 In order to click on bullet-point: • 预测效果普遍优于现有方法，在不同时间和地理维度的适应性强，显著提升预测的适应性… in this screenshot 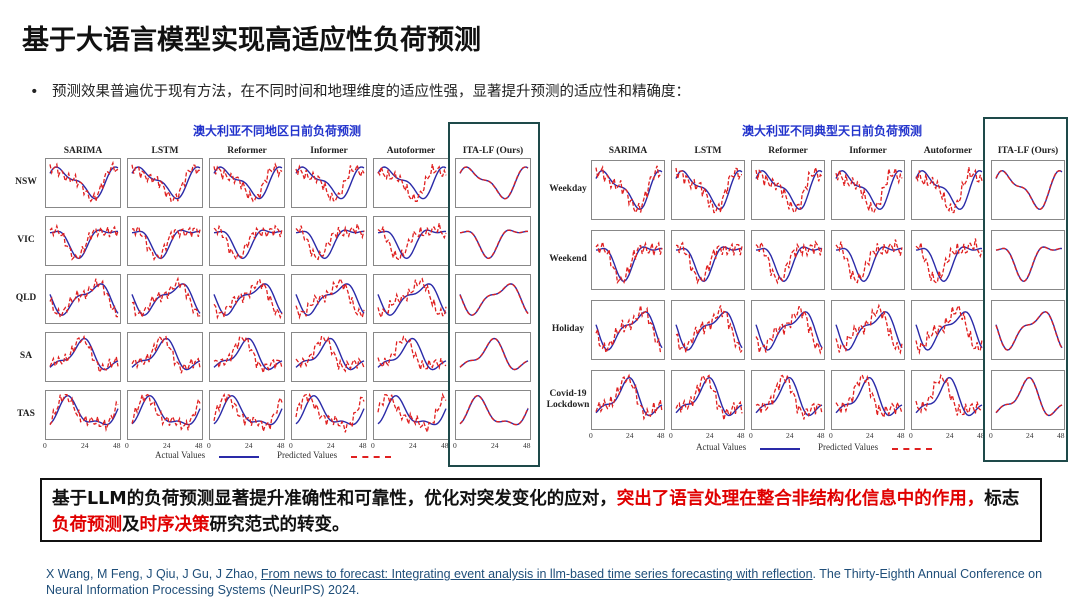, I will do `click(360, 90)`.